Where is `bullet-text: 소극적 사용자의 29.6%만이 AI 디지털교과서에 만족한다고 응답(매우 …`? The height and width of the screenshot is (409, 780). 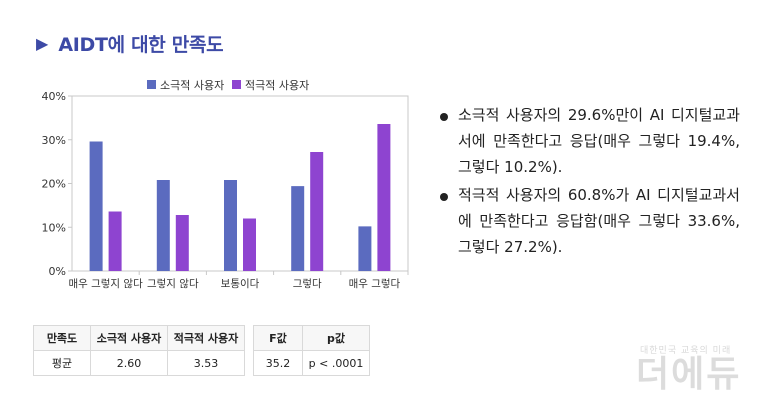 bullet-text: 소극적 사용자의 29.6%만이 AI 디지털교과서에 만족한다고 응답(매우 … is located at coordinates (599, 141).